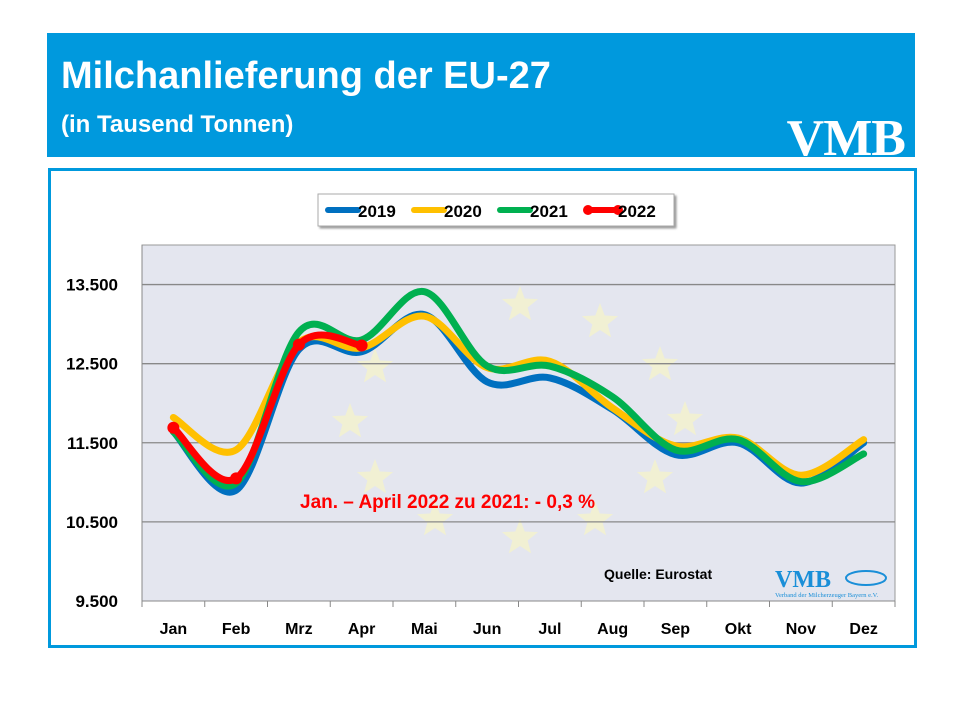 This screenshot has width=960, height=720. What do you see at coordinates (549, 211) in the screenshot?
I see `legend-label-2021: 2021` at bounding box center [549, 211].